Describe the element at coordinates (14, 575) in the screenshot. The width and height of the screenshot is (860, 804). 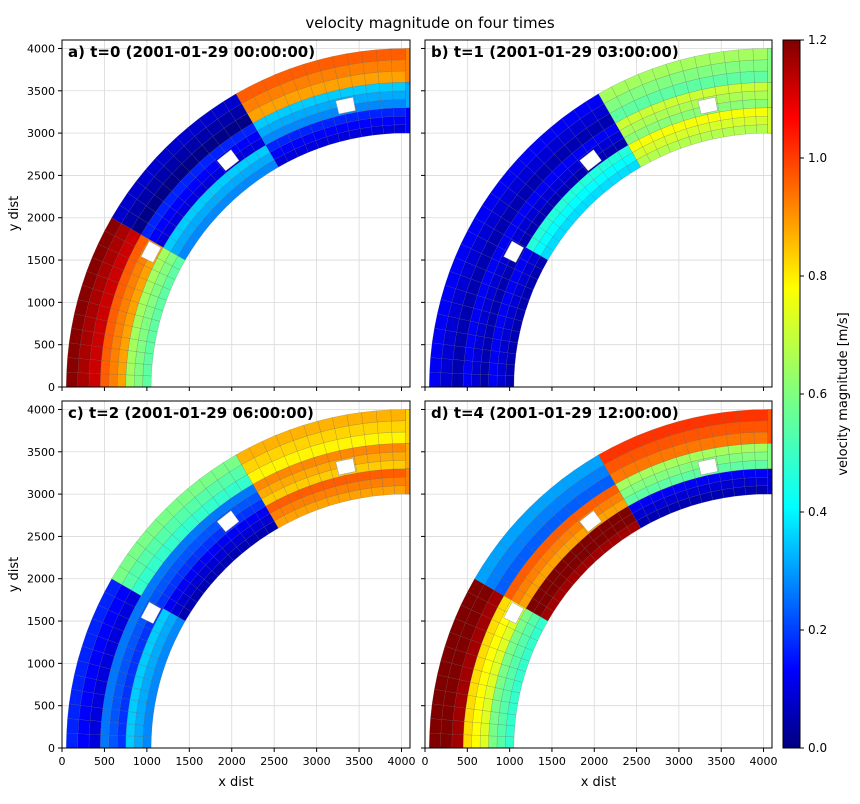
I see `y-axis-label: y dist` at that location.